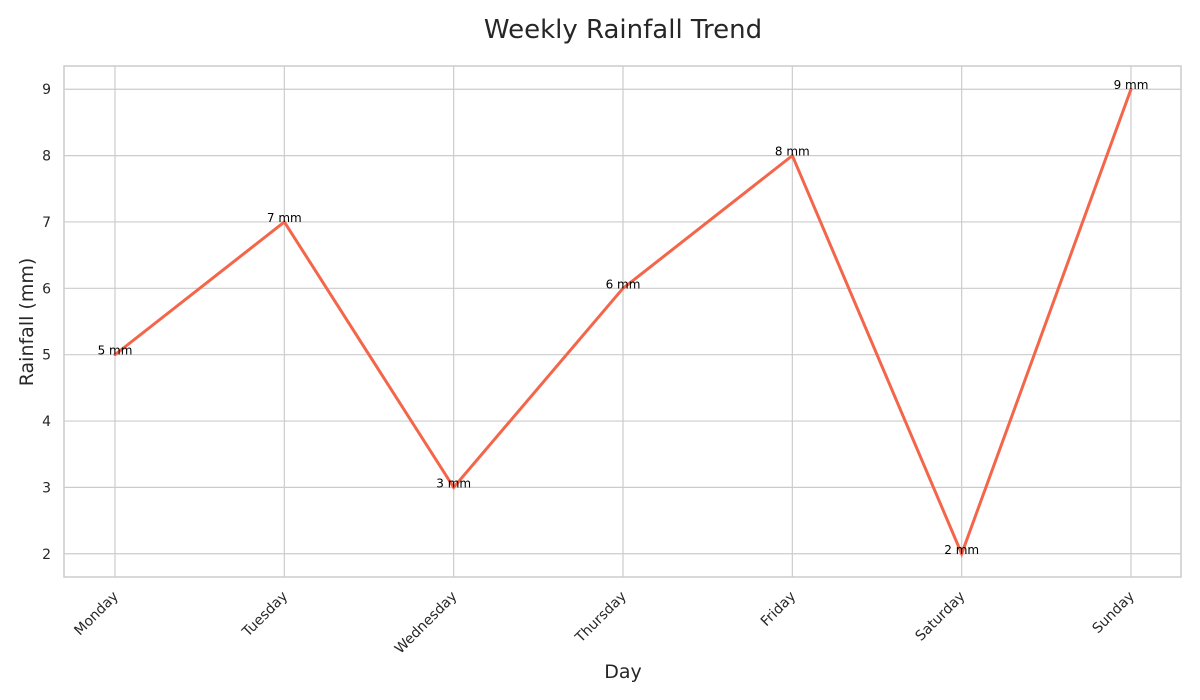  What do you see at coordinates (46, 157) in the screenshot?
I see `y-tick-label: 8` at bounding box center [46, 157].